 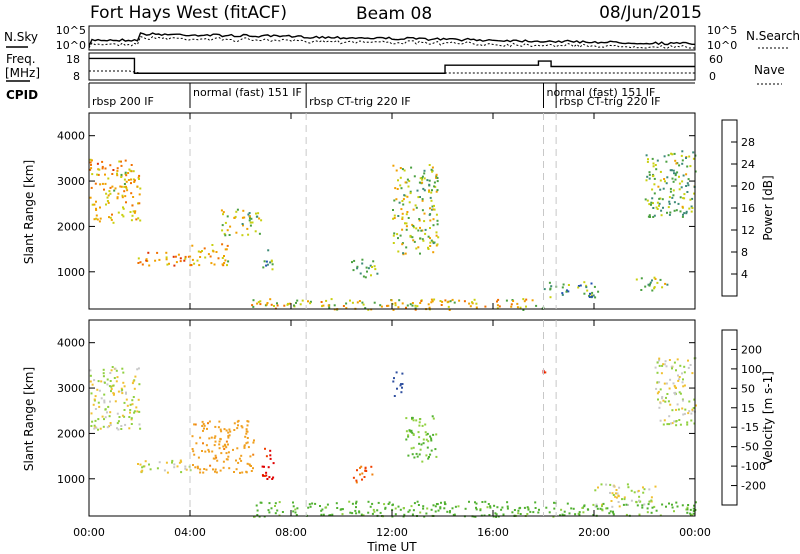 I want to click on cpid-segment-label: normal (fast) 151 IF, so click(x=601, y=92).